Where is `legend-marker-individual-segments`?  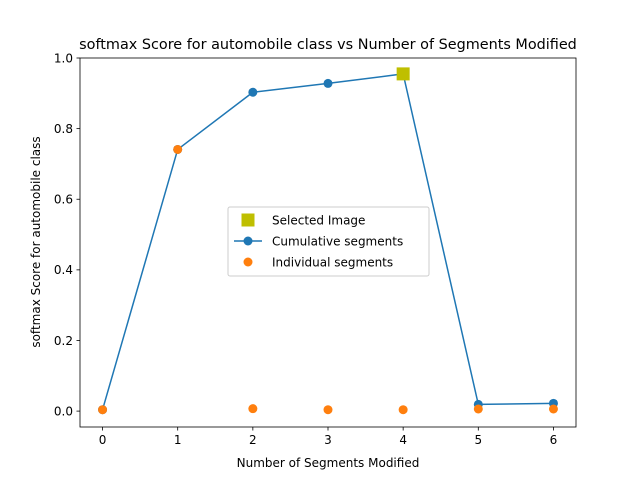
legend-marker-individual-segments is located at coordinates (248, 262).